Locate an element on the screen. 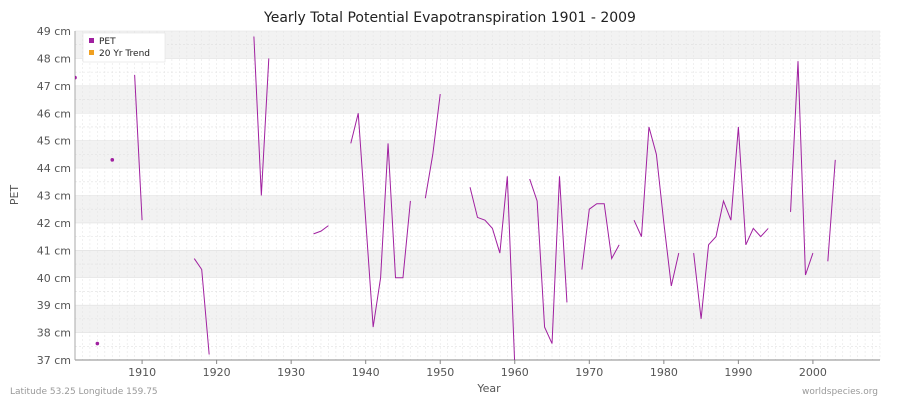 This screenshot has width=900, height=400. y-tick-42: 42 cm is located at coordinates (54, 223).